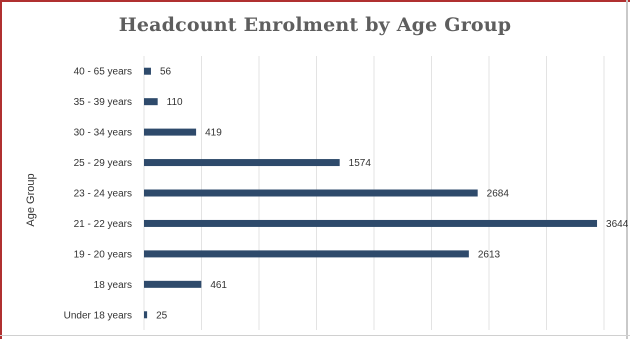  I want to click on data-label: 1574, so click(360, 163).